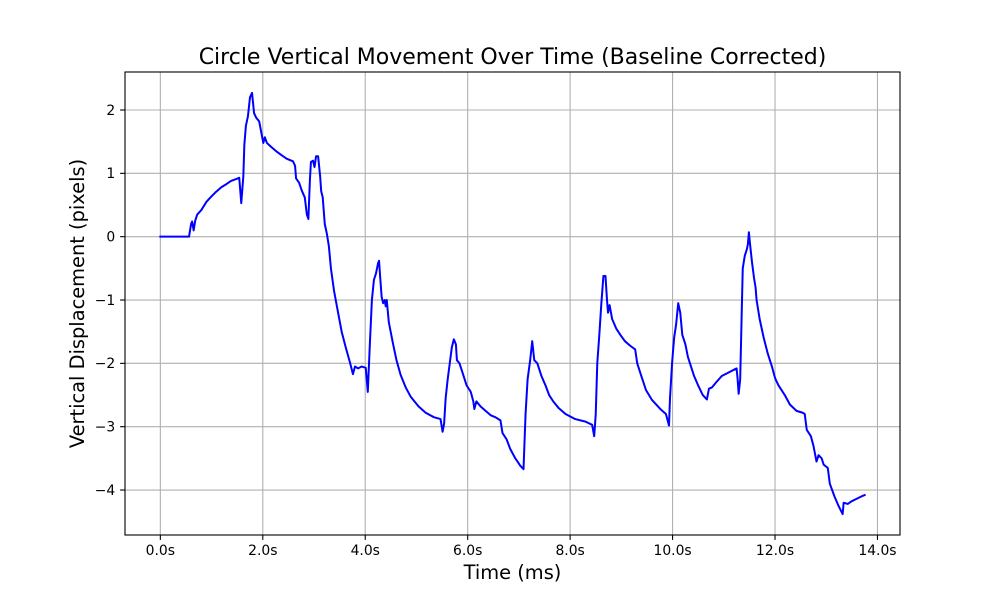  What do you see at coordinates (512, 572) in the screenshot?
I see `x-axis-label: Time (ms)` at bounding box center [512, 572].